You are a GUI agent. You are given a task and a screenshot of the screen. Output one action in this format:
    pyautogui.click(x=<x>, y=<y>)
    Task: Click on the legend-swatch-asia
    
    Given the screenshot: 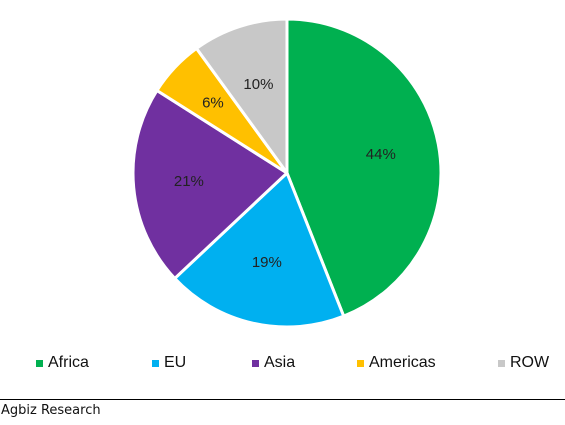 What is the action you would take?
    pyautogui.click(x=255, y=363)
    